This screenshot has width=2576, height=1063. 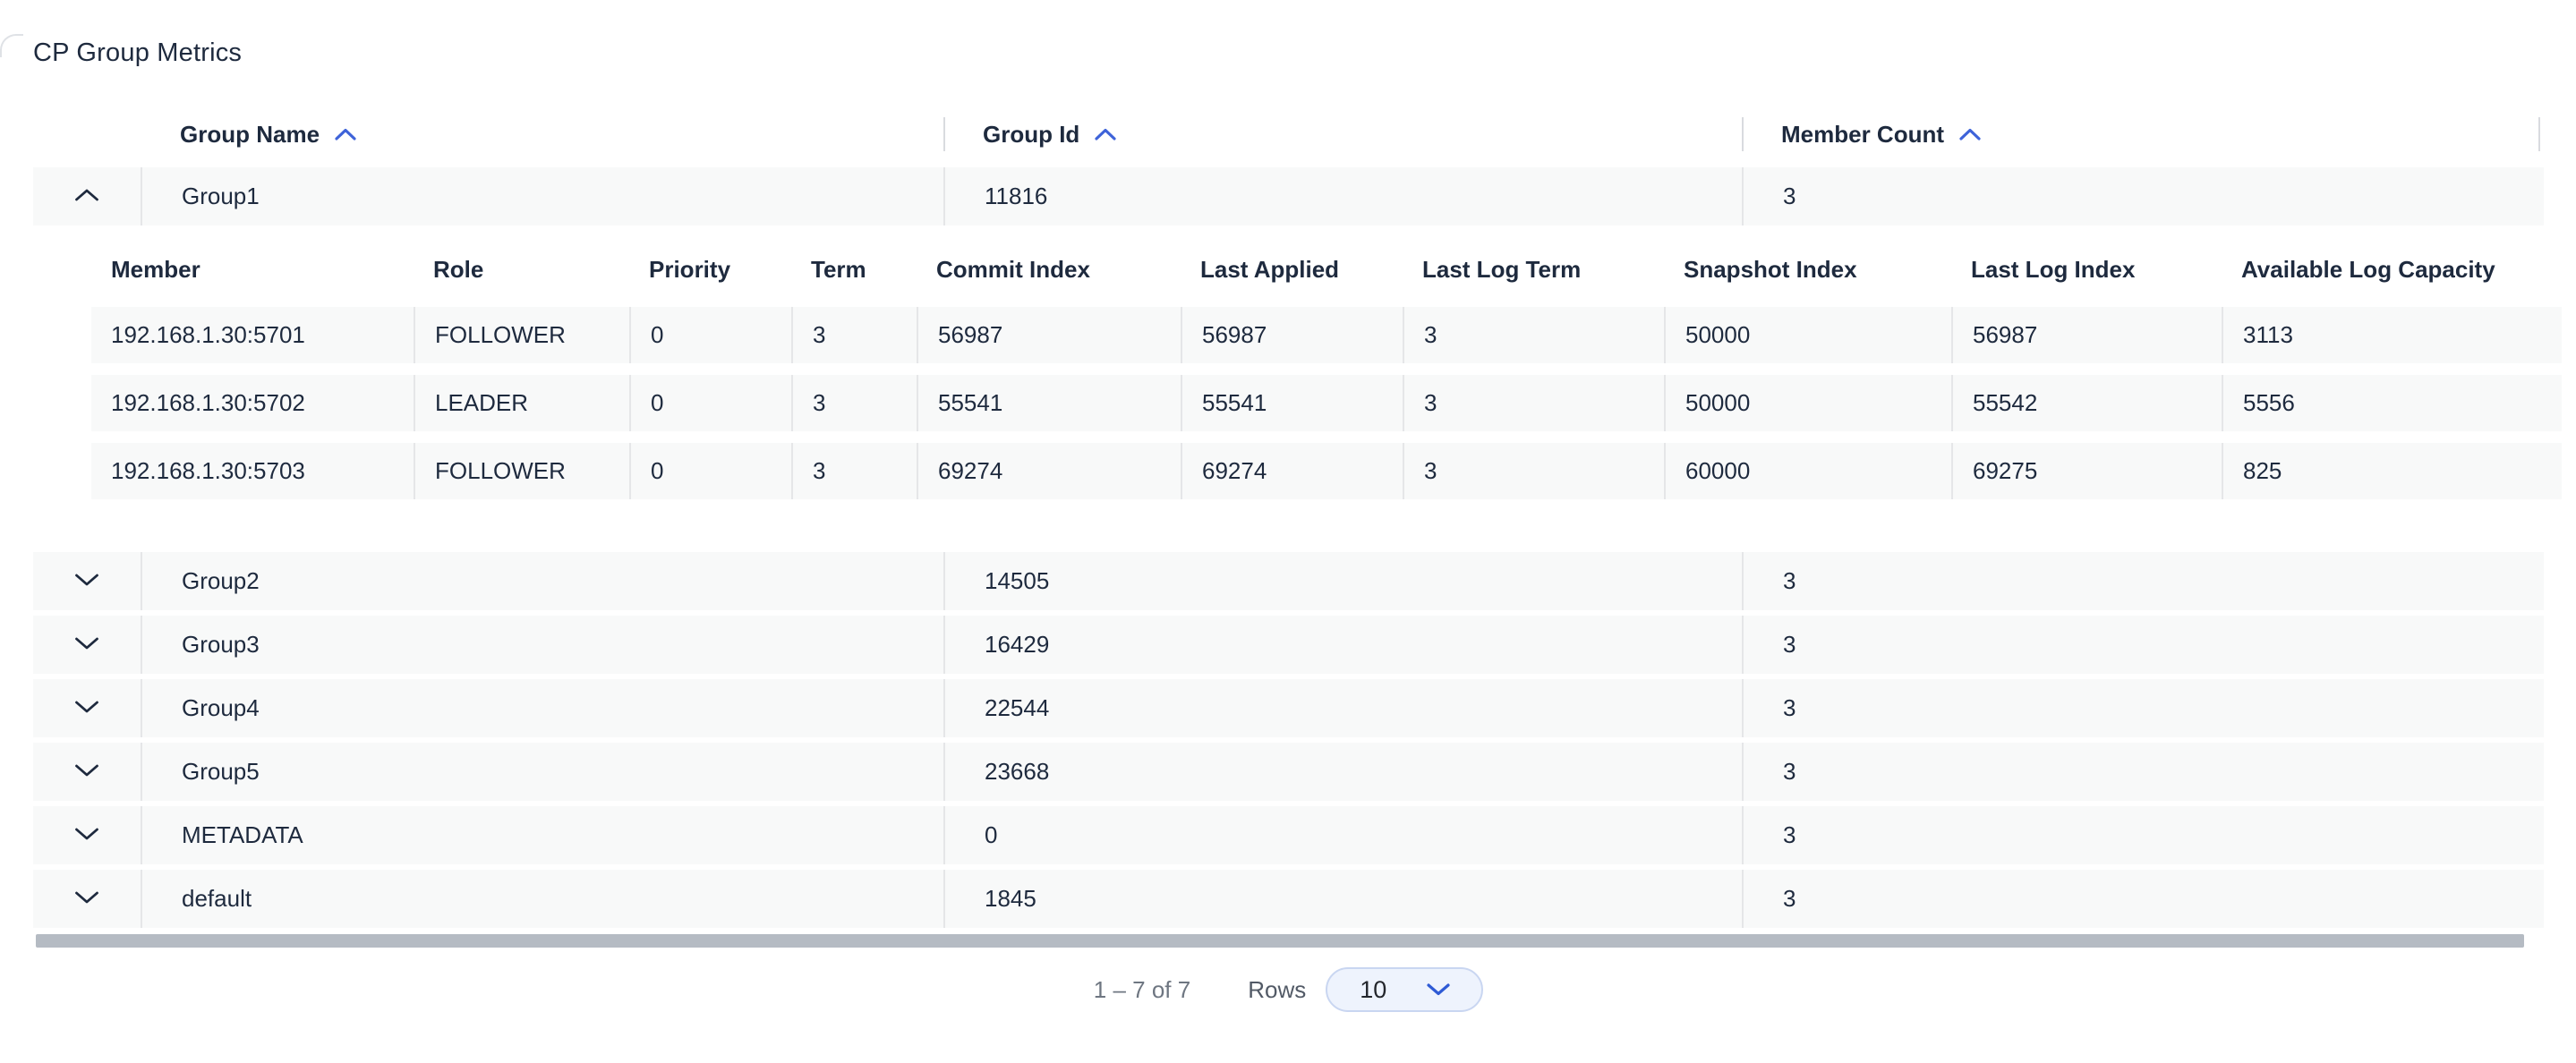 I want to click on column-header-term: Term, so click(x=838, y=269).